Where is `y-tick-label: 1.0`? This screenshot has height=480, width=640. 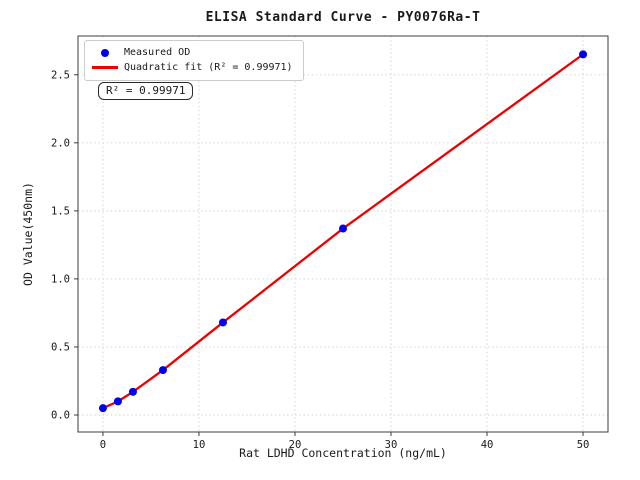 y-tick-label: 1.0 is located at coordinates (60, 279).